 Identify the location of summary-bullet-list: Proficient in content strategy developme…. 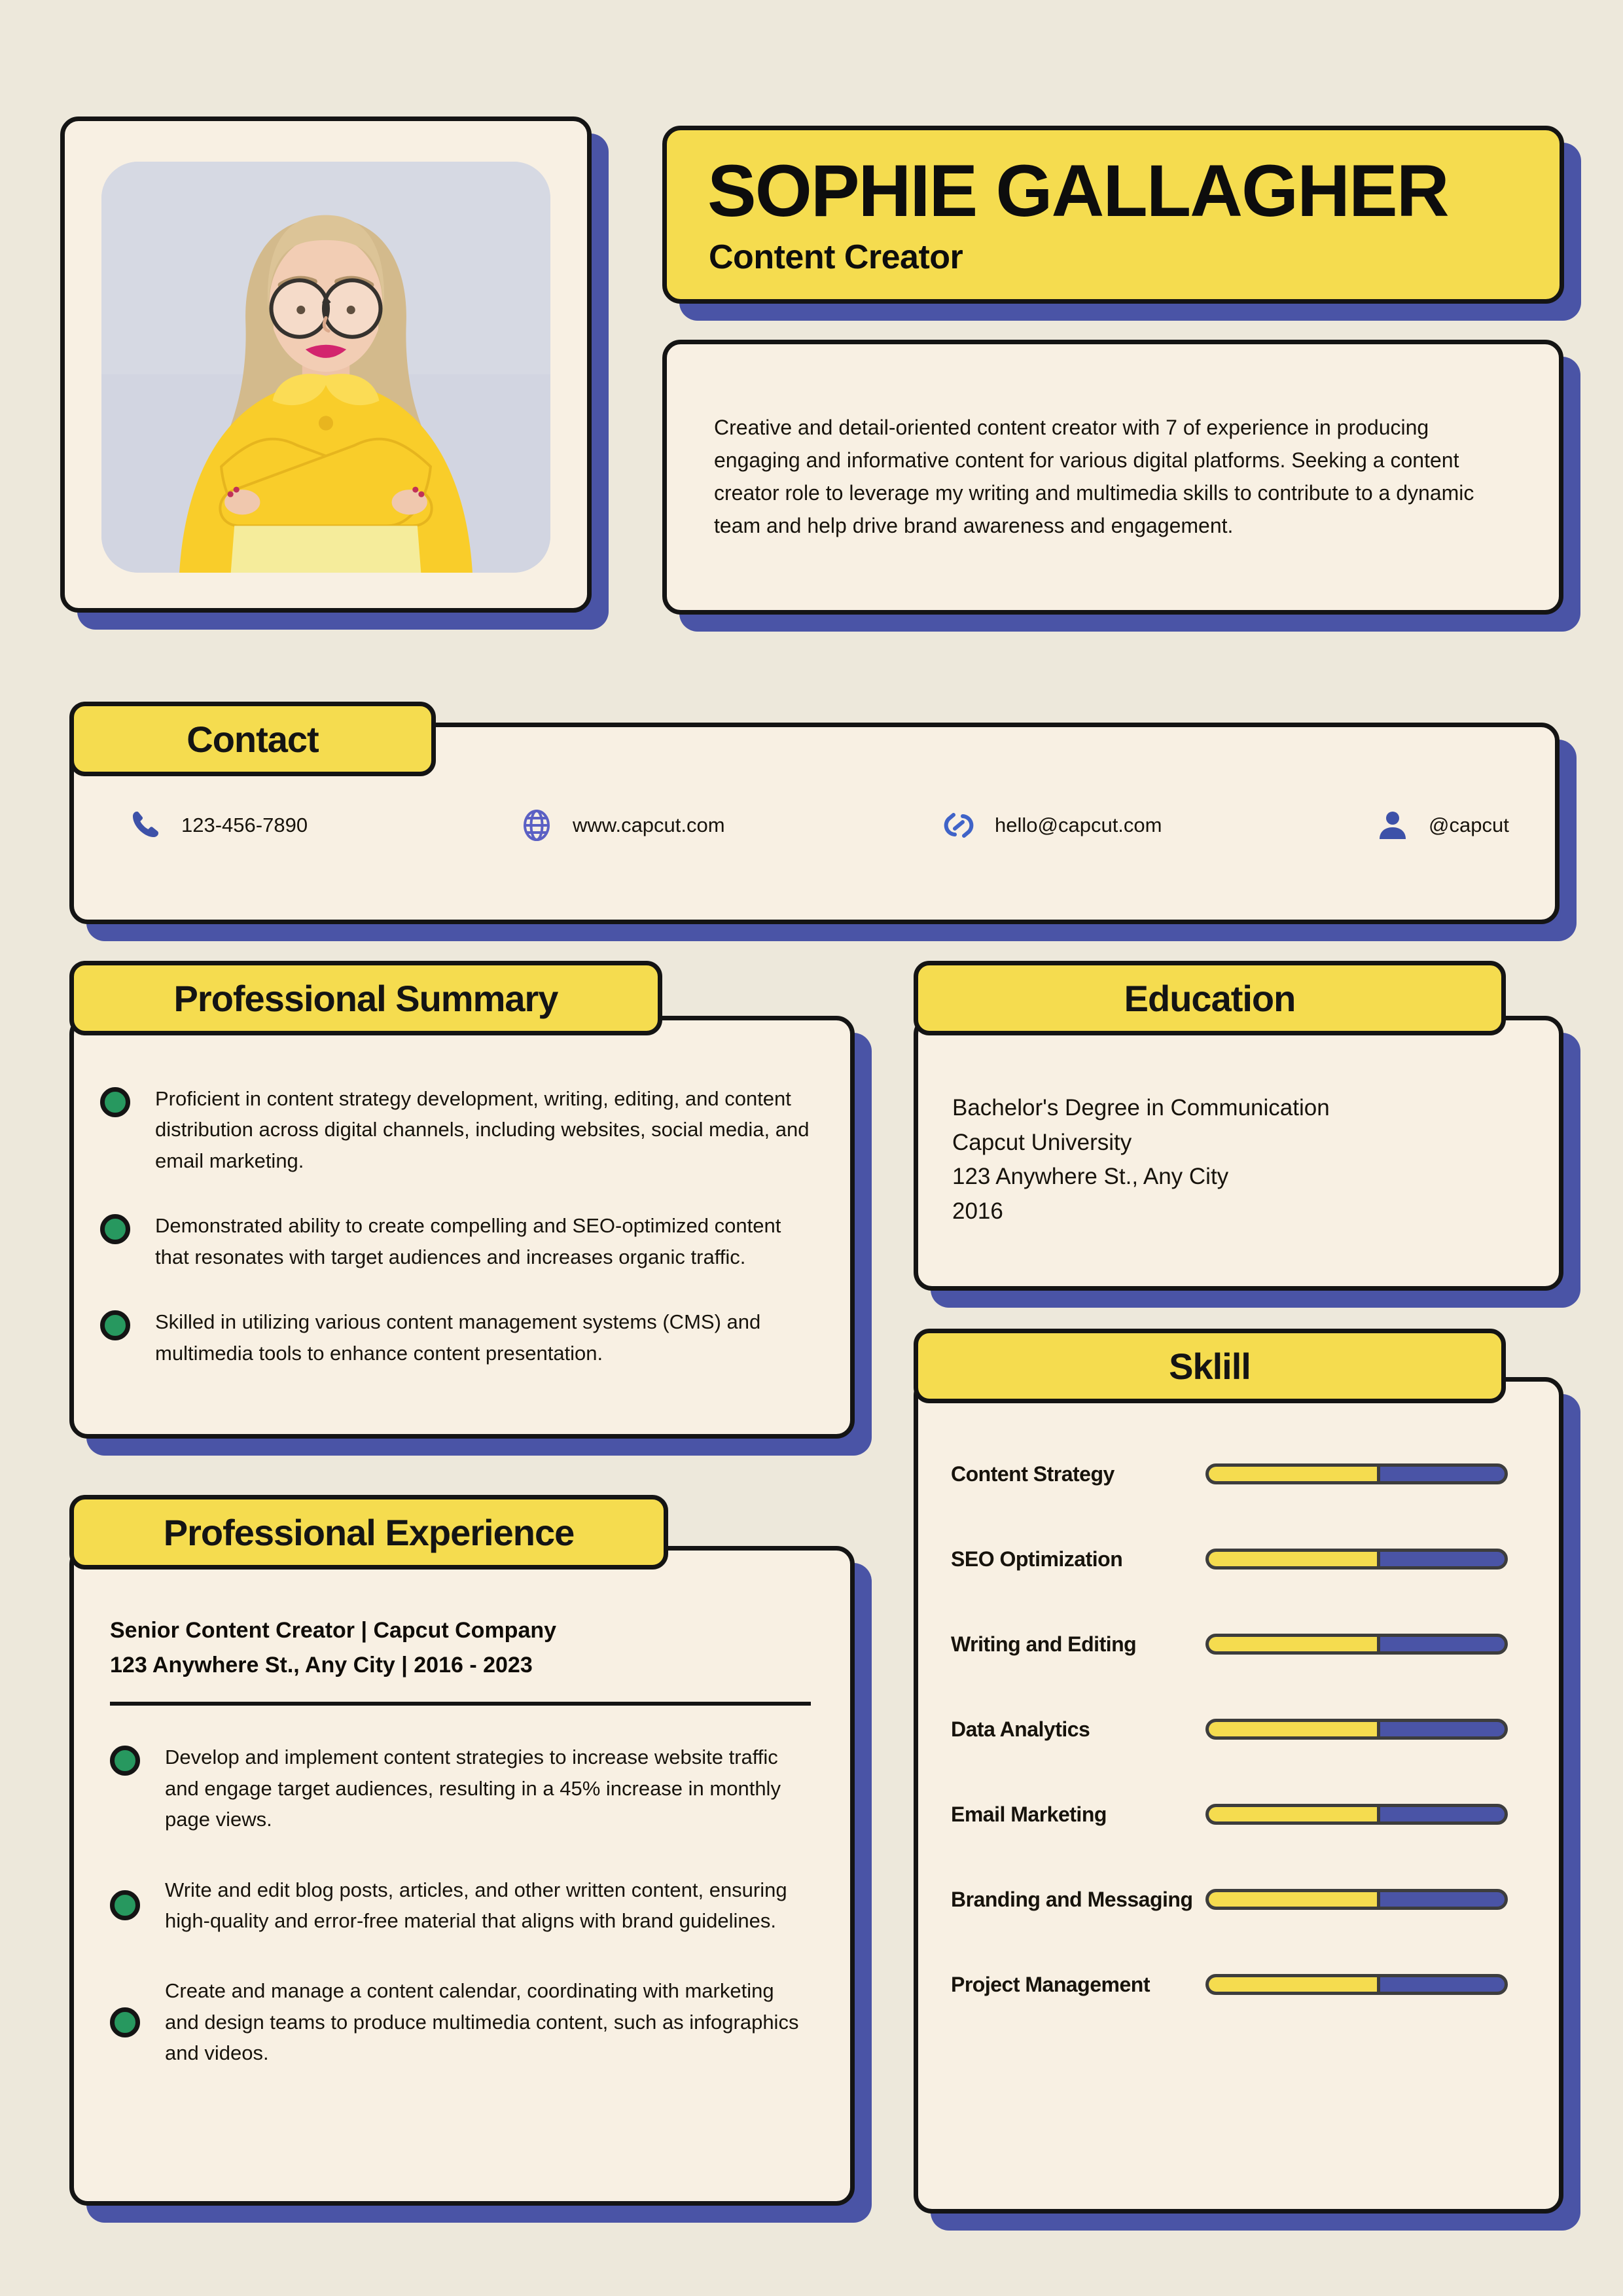
(457, 1226).